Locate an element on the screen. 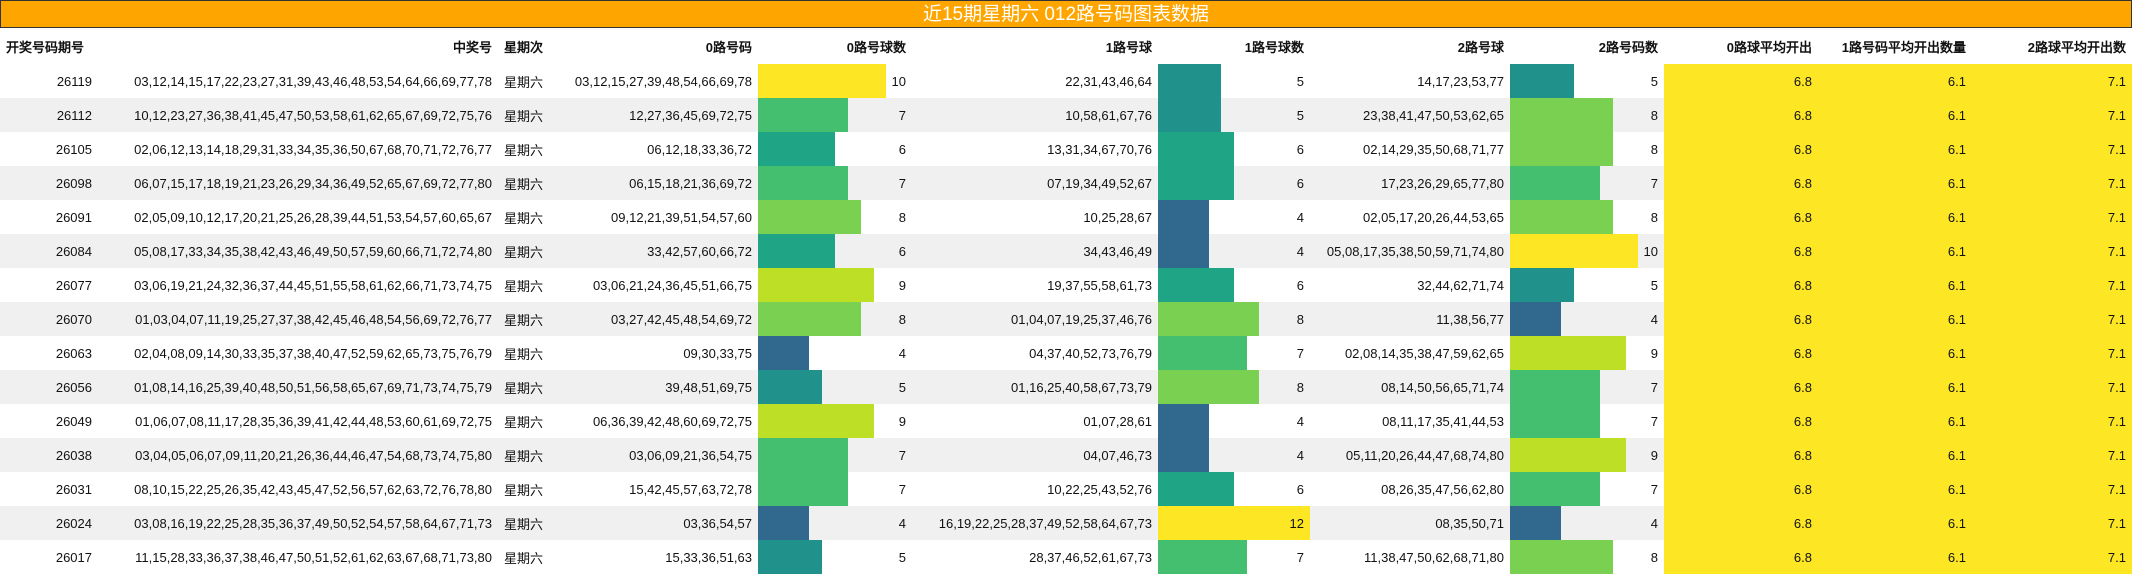 The image size is (2132, 576). count-value: 12 is located at coordinates (1296, 523).